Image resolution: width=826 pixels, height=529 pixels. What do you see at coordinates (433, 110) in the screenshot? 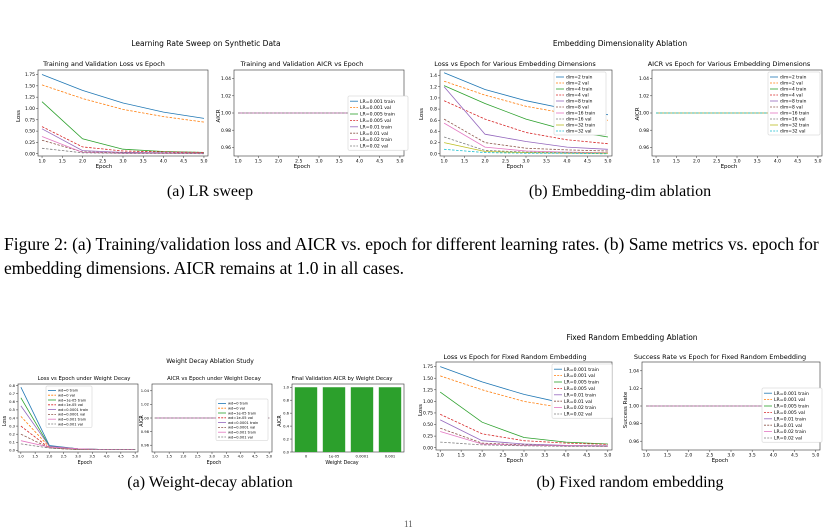
I see `dim_loss-ytick-label: 0.8` at bounding box center [433, 110].